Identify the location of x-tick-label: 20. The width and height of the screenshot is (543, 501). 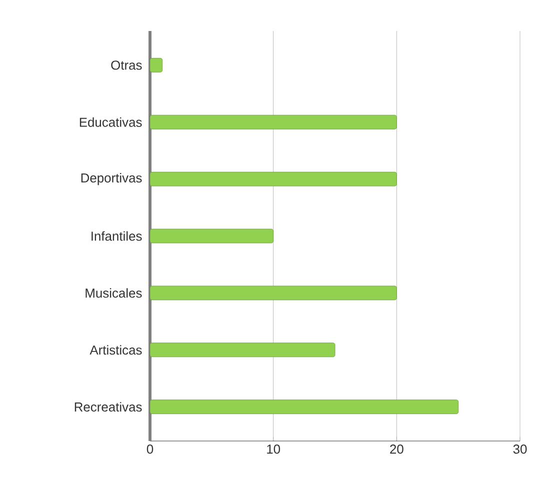
(397, 449).